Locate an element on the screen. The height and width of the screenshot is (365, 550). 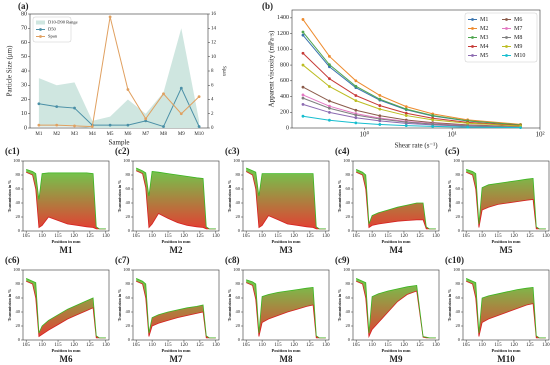
y-tick-label: 50 is located at coordinates (24, 57).